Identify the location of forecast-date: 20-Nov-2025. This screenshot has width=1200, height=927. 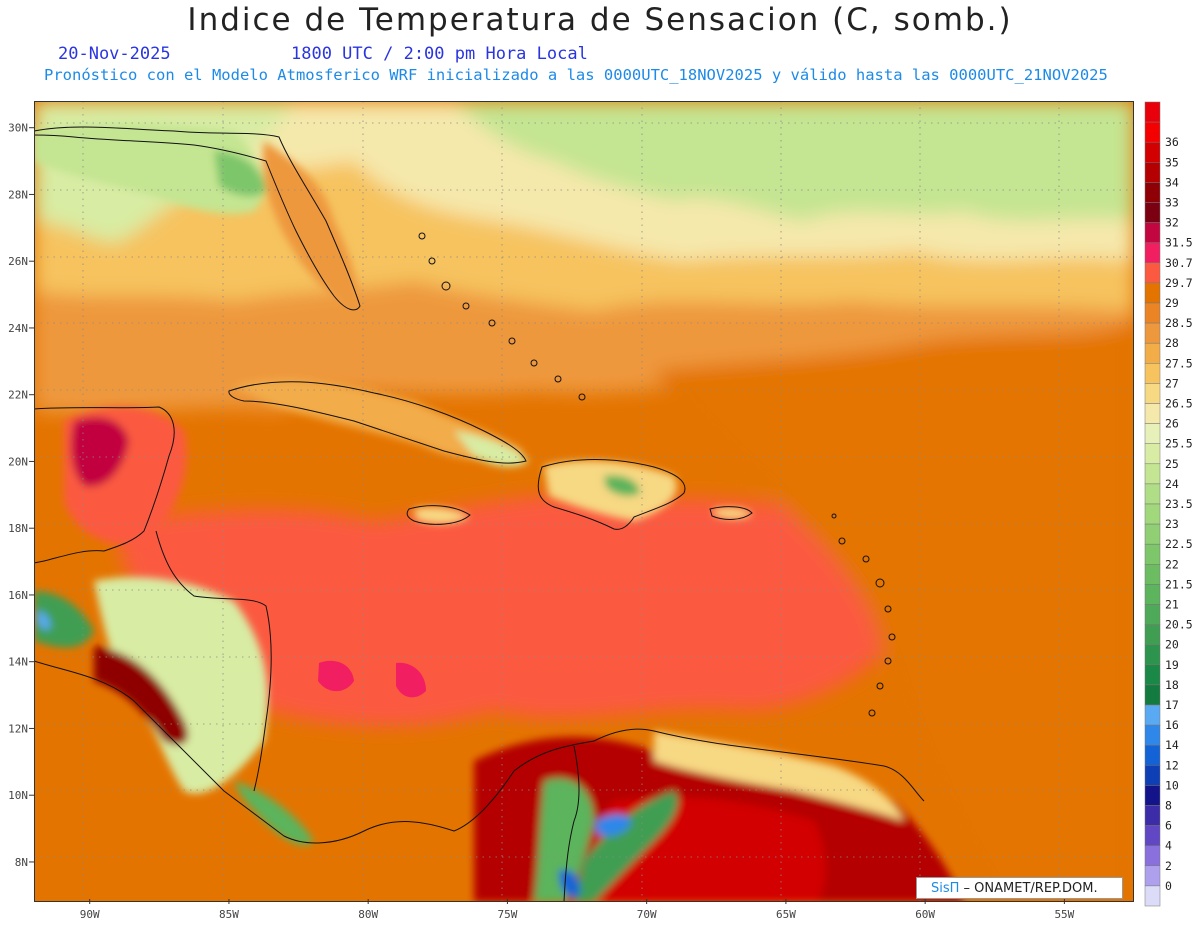
(114, 54).